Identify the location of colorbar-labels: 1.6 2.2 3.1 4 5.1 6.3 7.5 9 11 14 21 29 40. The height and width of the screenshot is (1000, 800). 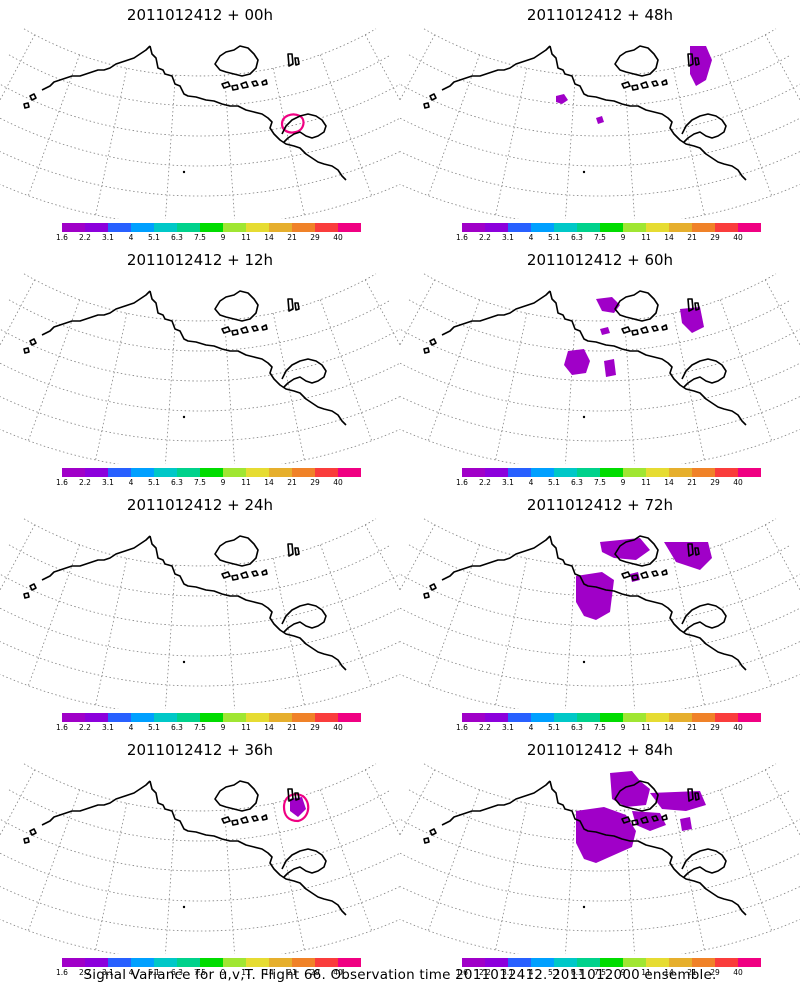
(608, 482).